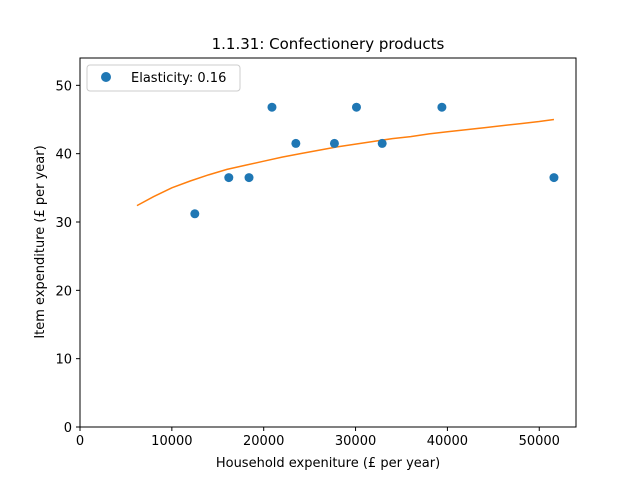 Image resolution: width=640 pixels, height=480 pixels. Describe the element at coordinates (67, 257) in the screenshot. I see `y-axis: 0 10 20 30 40 50` at that location.